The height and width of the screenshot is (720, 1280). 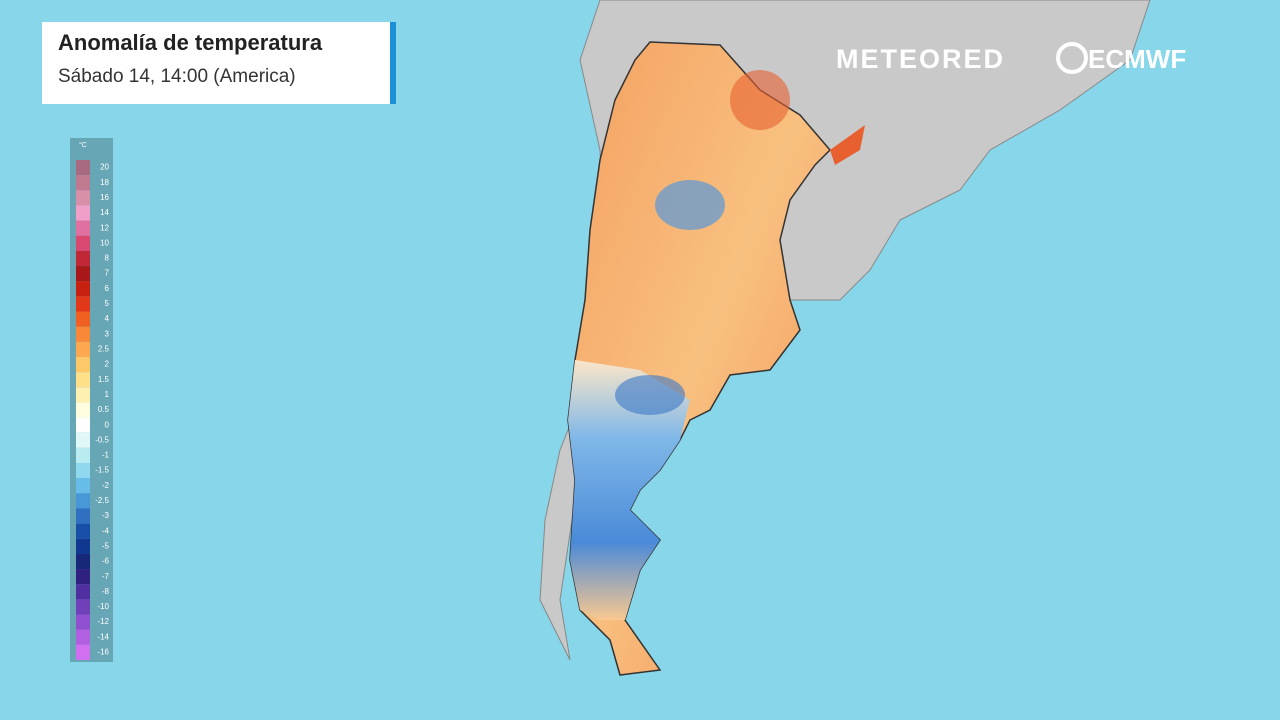 What do you see at coordinates (103, 652) in the screenshot?
I see `legend-label: -16` at bounding box center [103, 652].